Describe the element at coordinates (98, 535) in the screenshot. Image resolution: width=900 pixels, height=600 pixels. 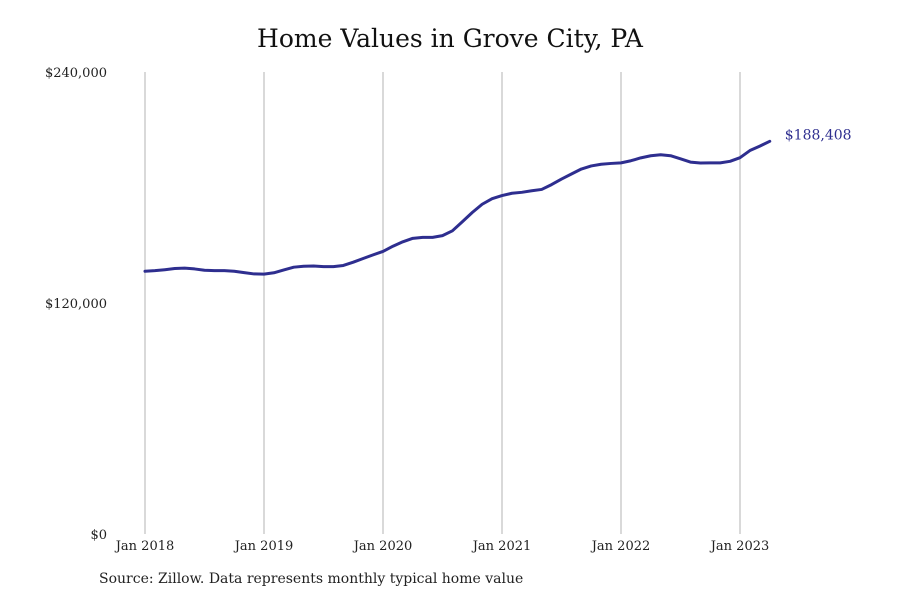
I see `y-tick-label: $0` at that location.